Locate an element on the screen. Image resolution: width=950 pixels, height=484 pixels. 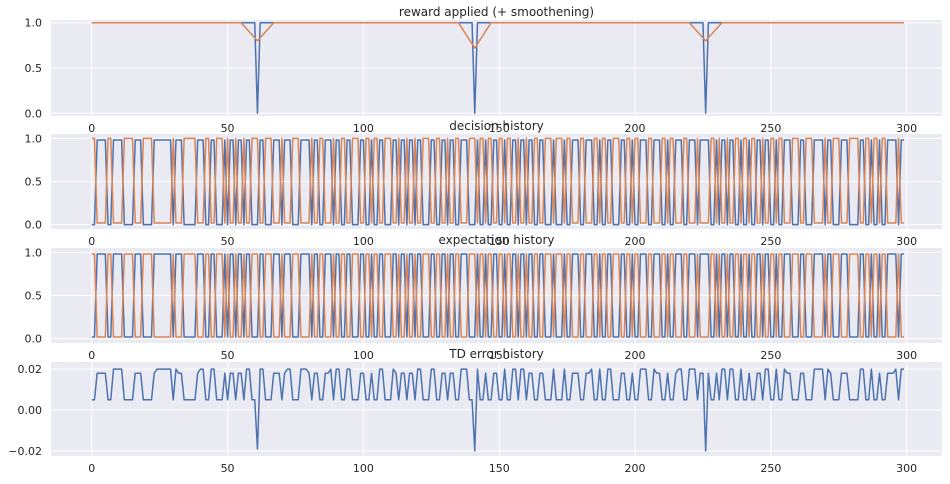
chart-title: TD error history is located at coordinates (496, 354).